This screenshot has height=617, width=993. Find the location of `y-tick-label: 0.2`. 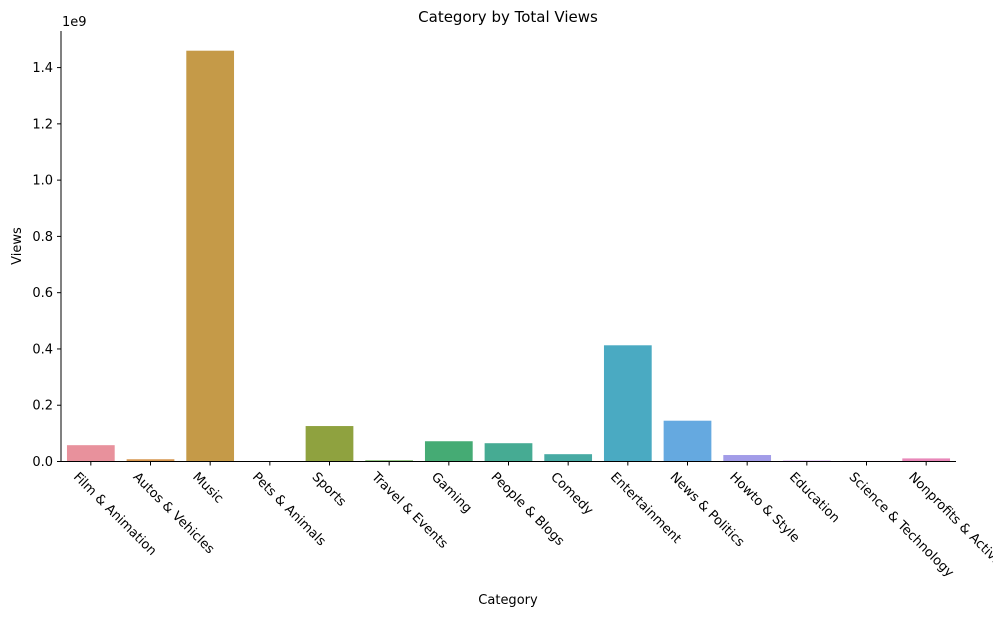

y-tick-label: 0.2 is located at coordinates (42, 406).